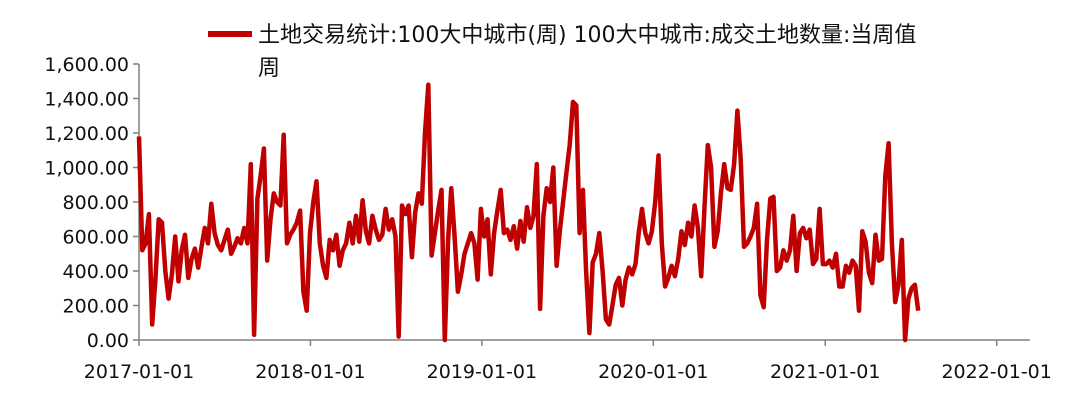 Image resolution: width=1080 pixels, height=406 pixels. I want to click on legend: 土地交易统计:100大中城市(周) 100大中城市:成交土地数量:当周值 周, so click(562, 52).